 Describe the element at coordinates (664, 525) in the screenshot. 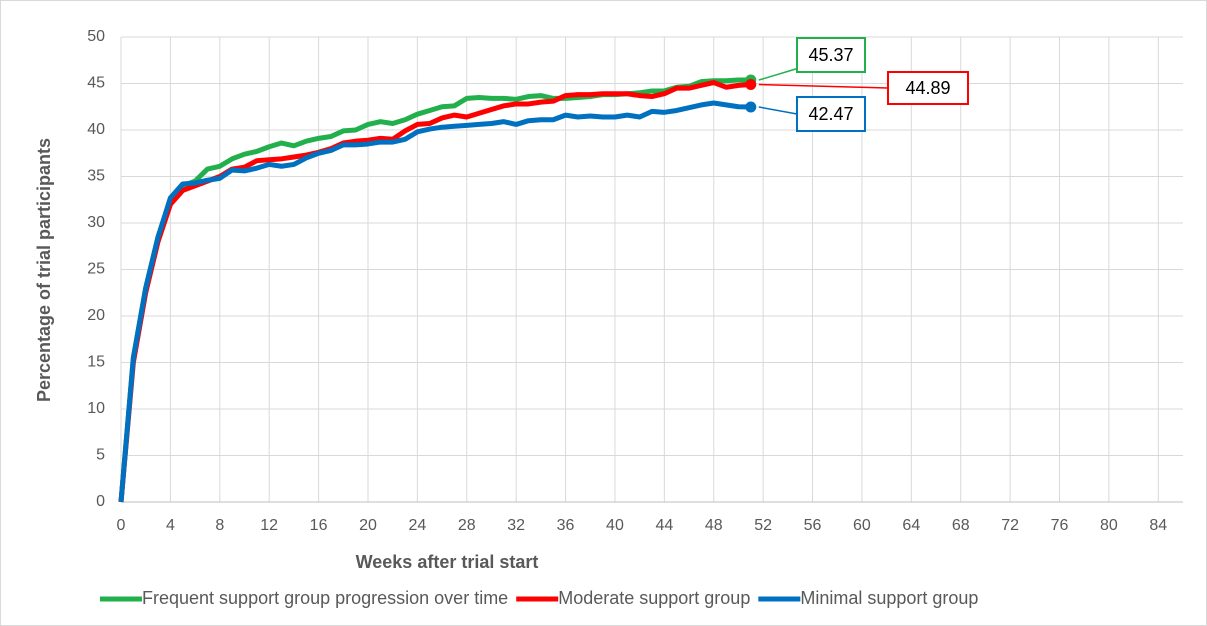

I see `x-tick-label: 44` at that location.